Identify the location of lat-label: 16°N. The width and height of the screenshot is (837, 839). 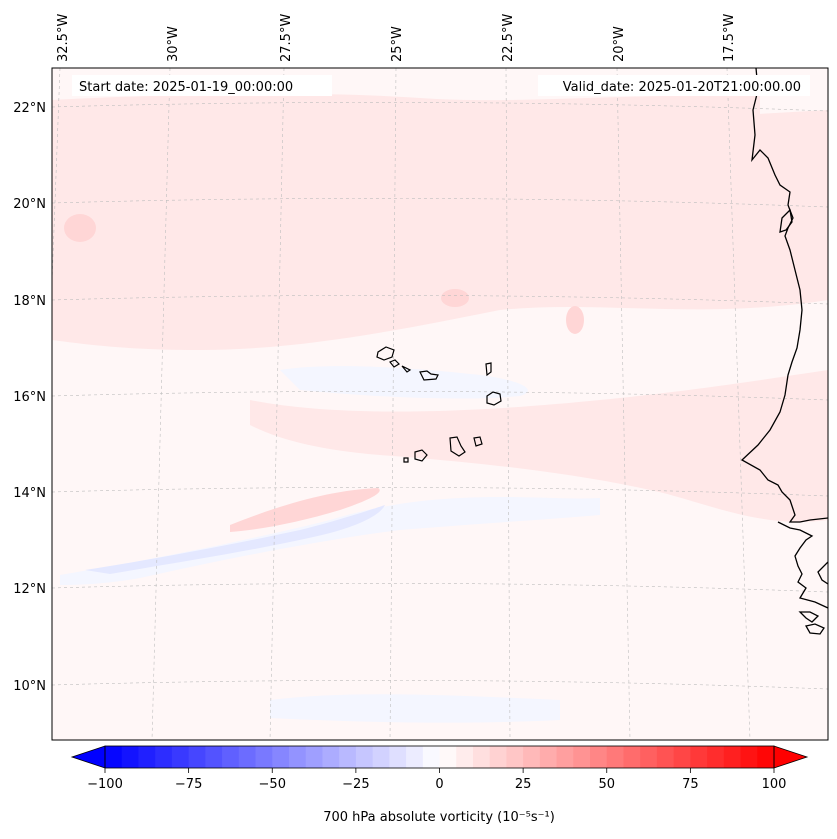
(29, 397).